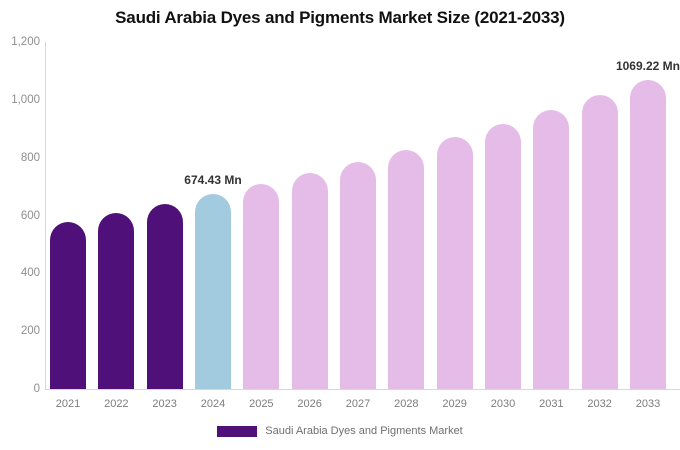 The image size is (680, 450). Describe the element at coordinates (358, 404) in the screenshot. I see `x-label-2027: 2027` at that location.